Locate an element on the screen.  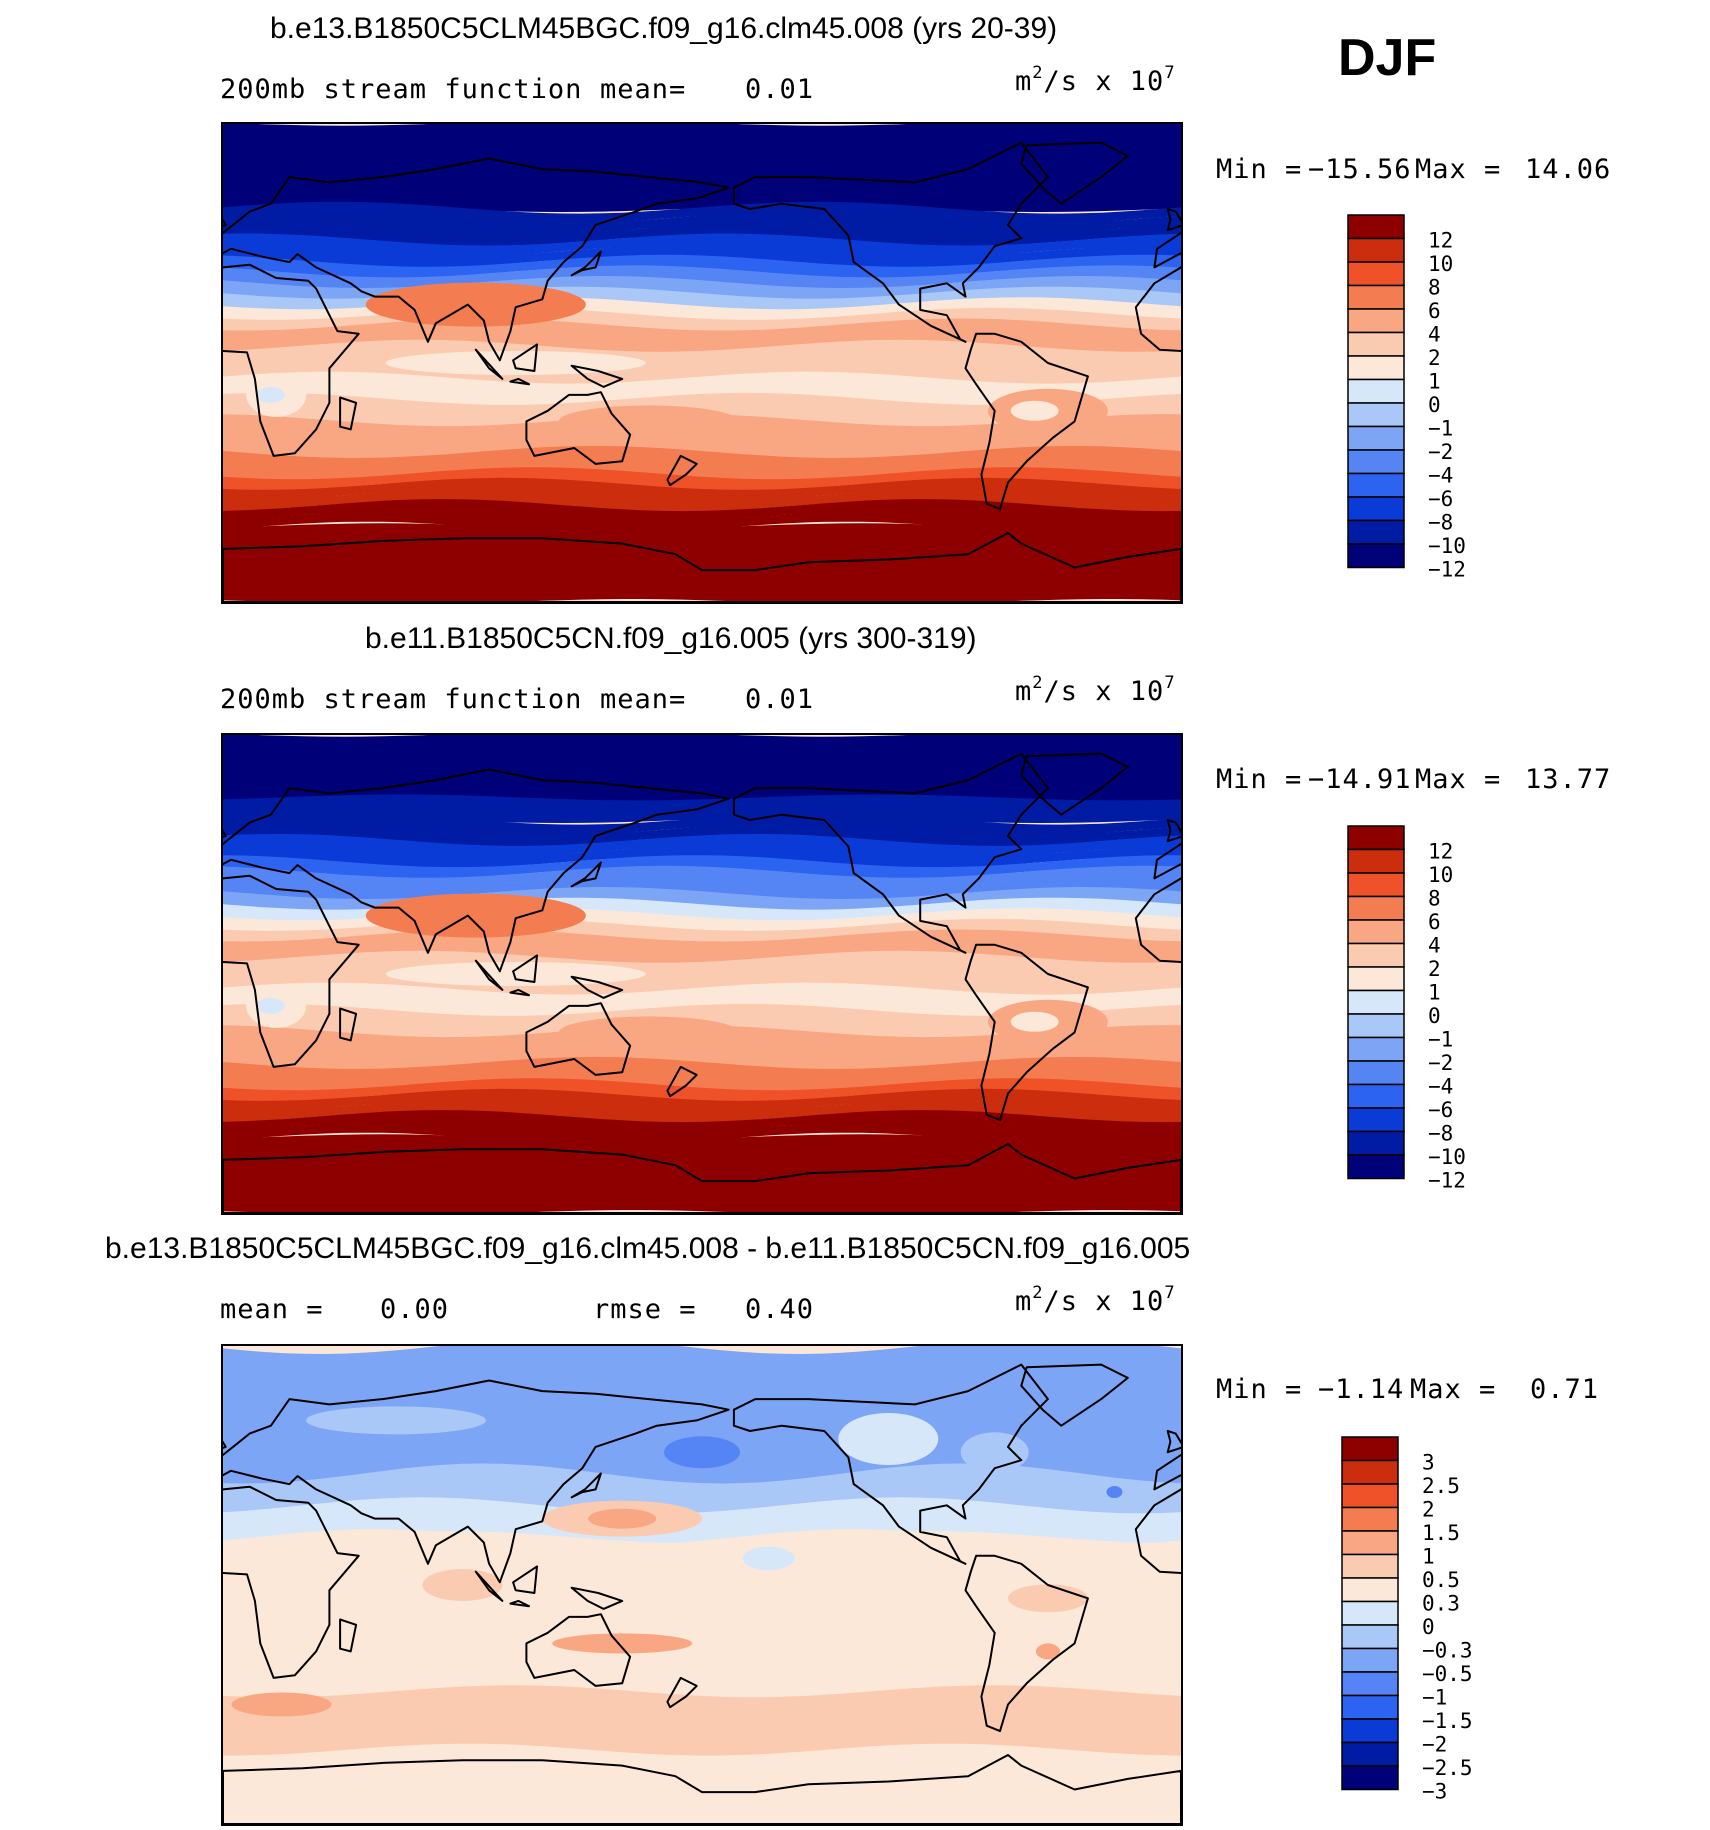
panel1-colorbar-tick-label: −2 is located at coordinates (1440, 452).